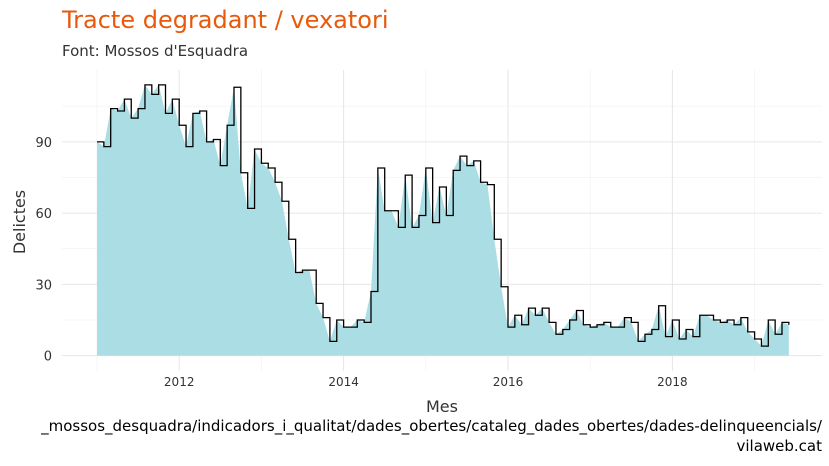 The image size is (829, 466). Describe the element at coordinates (43, 285) in the screenshot. I see `y-tick-label: 30` at that location.